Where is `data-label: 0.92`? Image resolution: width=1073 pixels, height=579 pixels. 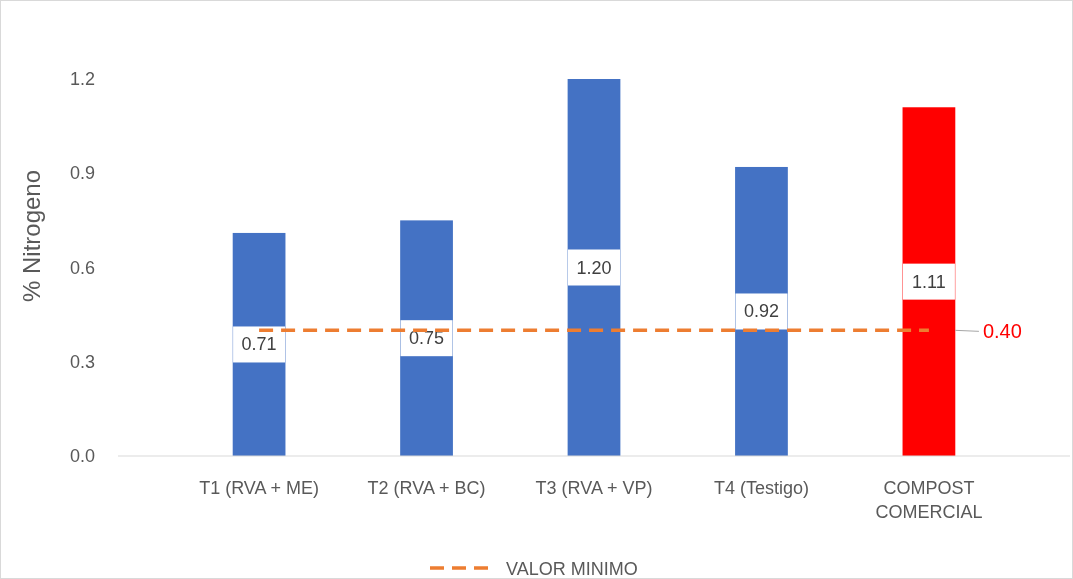
data-label: 0.92 is located at coordinates (761, 311).